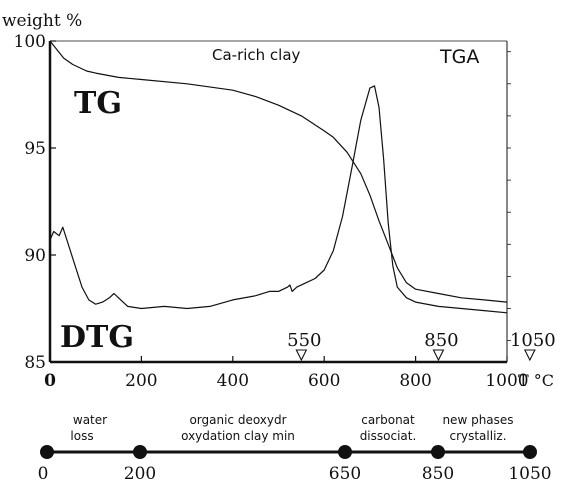 Image resolution: width=587 pixels, height=484 pixels. Describe the element at coordinates (324, 381) in the screenshot. I see `x-tick-label: 600` at that location.